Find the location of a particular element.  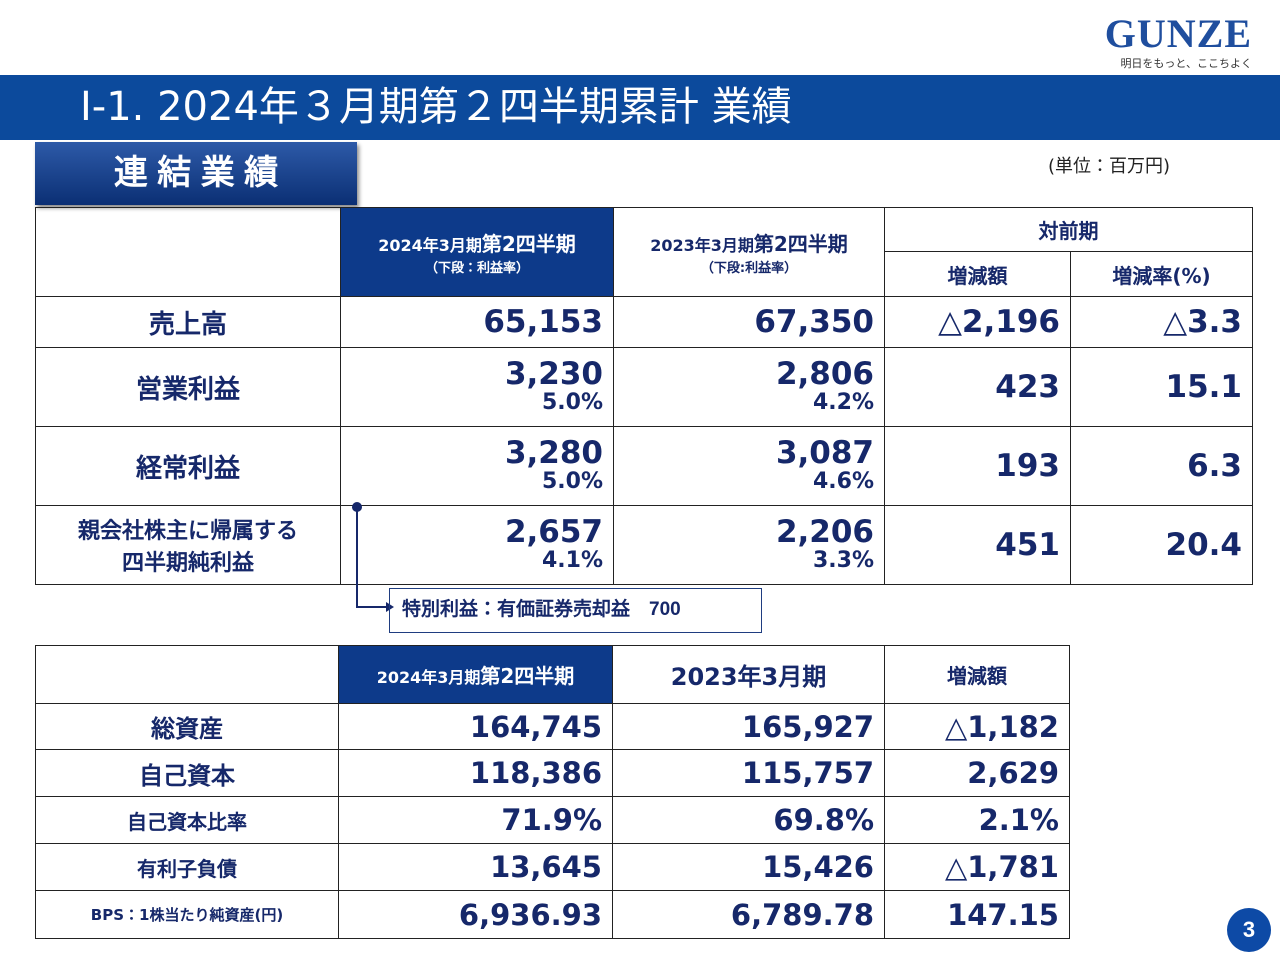

label-line: 経常利益 is located at coordinates (187, 468).